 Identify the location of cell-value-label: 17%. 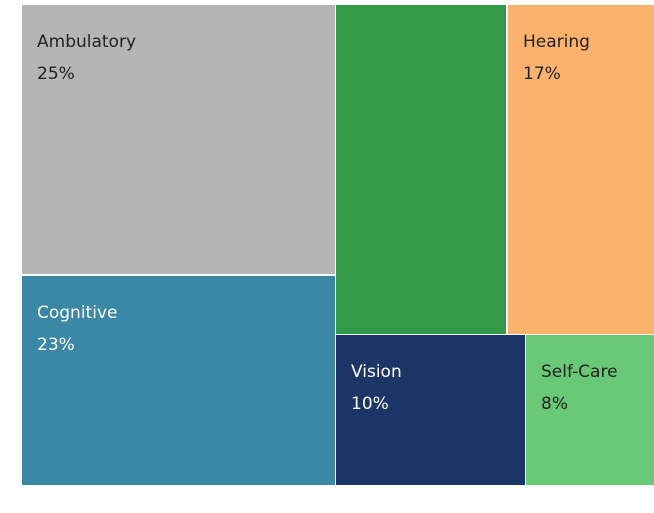
(542, 74).